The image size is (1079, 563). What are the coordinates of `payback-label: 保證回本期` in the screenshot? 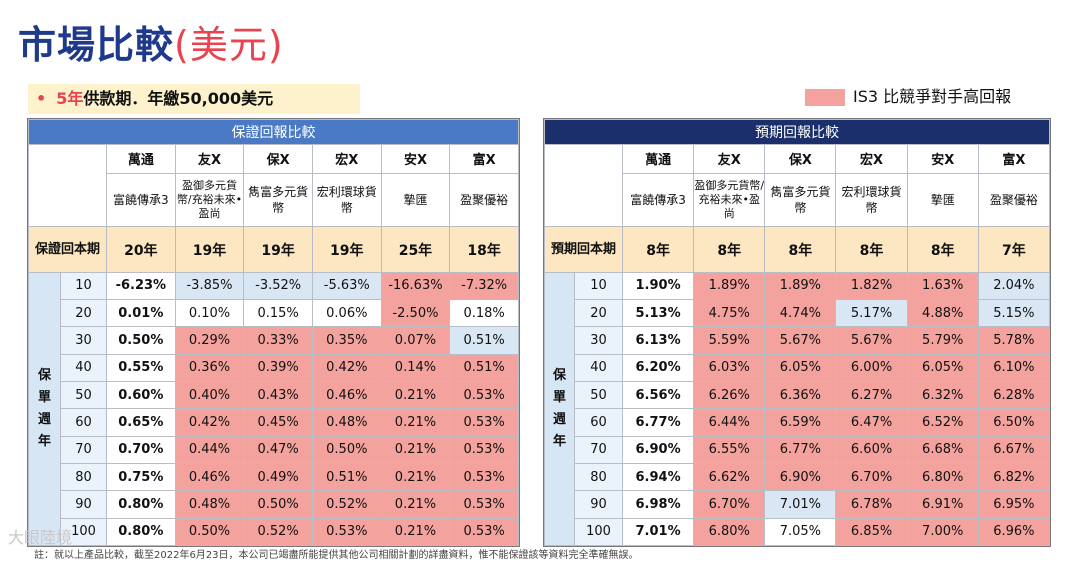 It's located at (67, 249).